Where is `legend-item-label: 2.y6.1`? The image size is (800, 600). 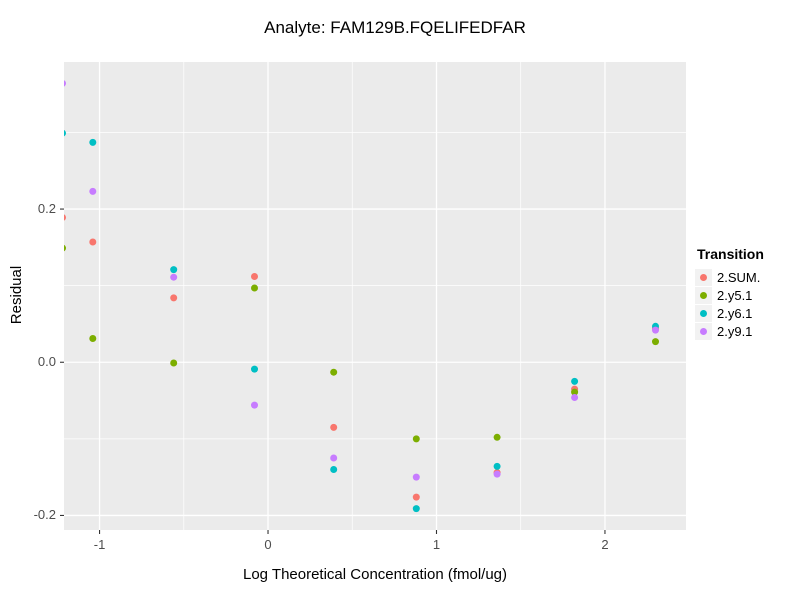 legend-item-label: 2.y6.1 is located at coordinates (735, 313).